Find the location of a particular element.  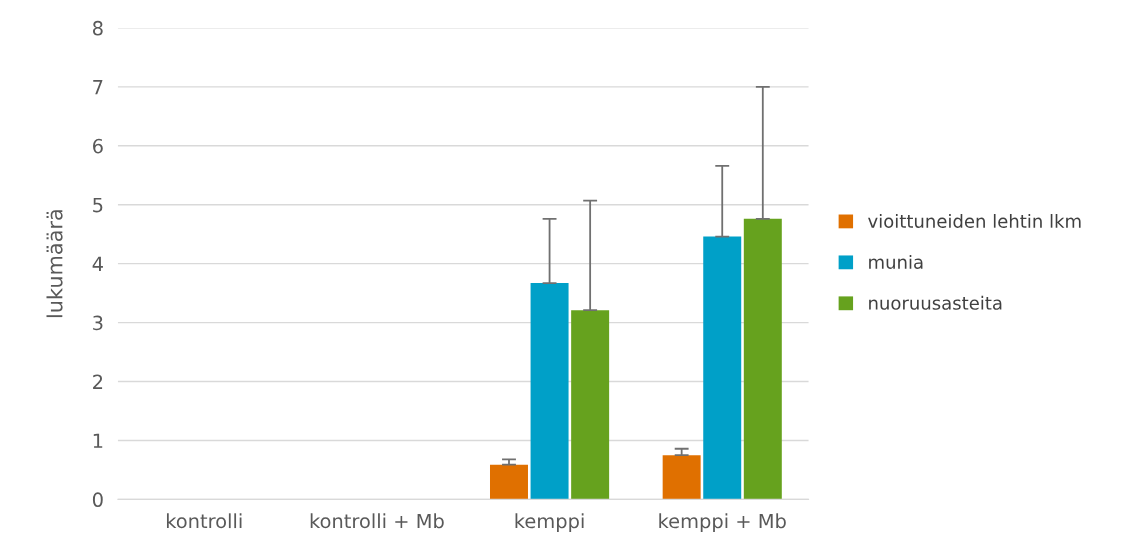

x-tick-label: kontrolli + Mb is located at coordinates (377, 521).